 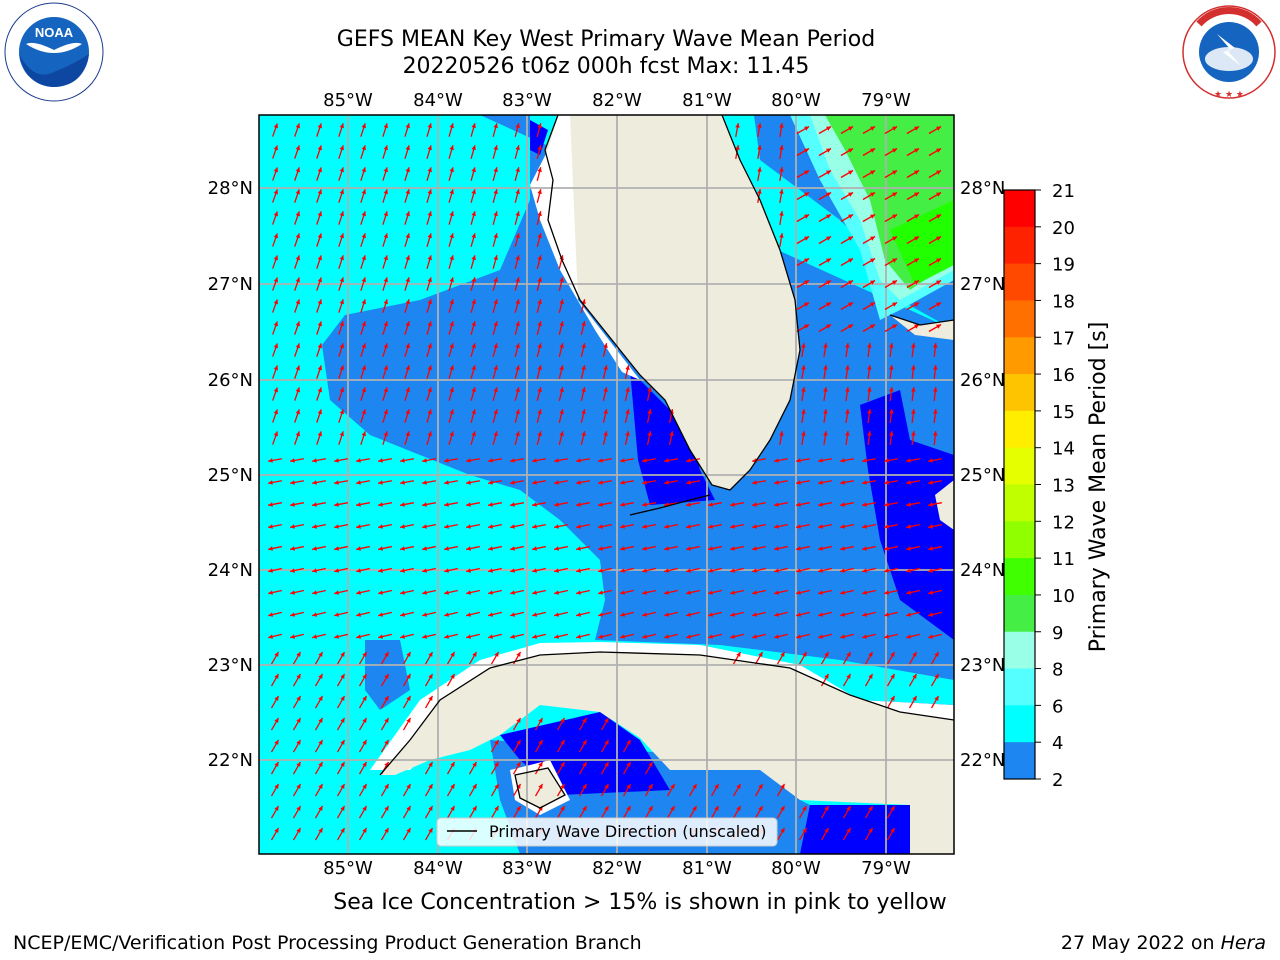 I want to click on lon-tick-label-bottom: 83°W, so click(x=527, y=868).